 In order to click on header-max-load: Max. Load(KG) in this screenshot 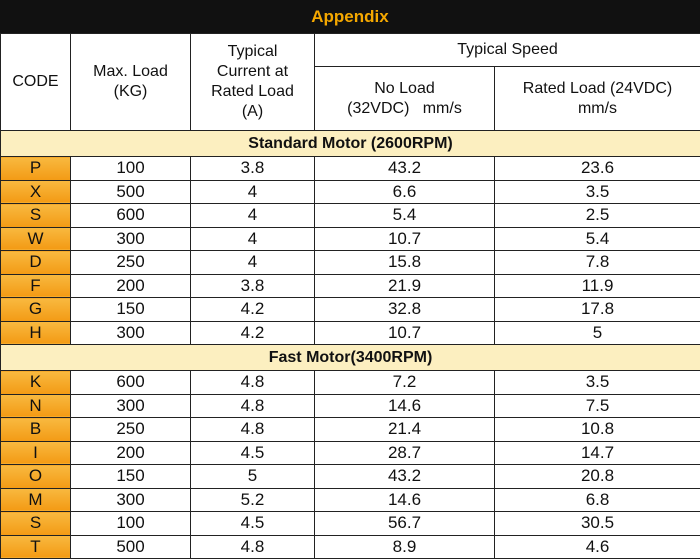, I will do `click(131, 82)`.